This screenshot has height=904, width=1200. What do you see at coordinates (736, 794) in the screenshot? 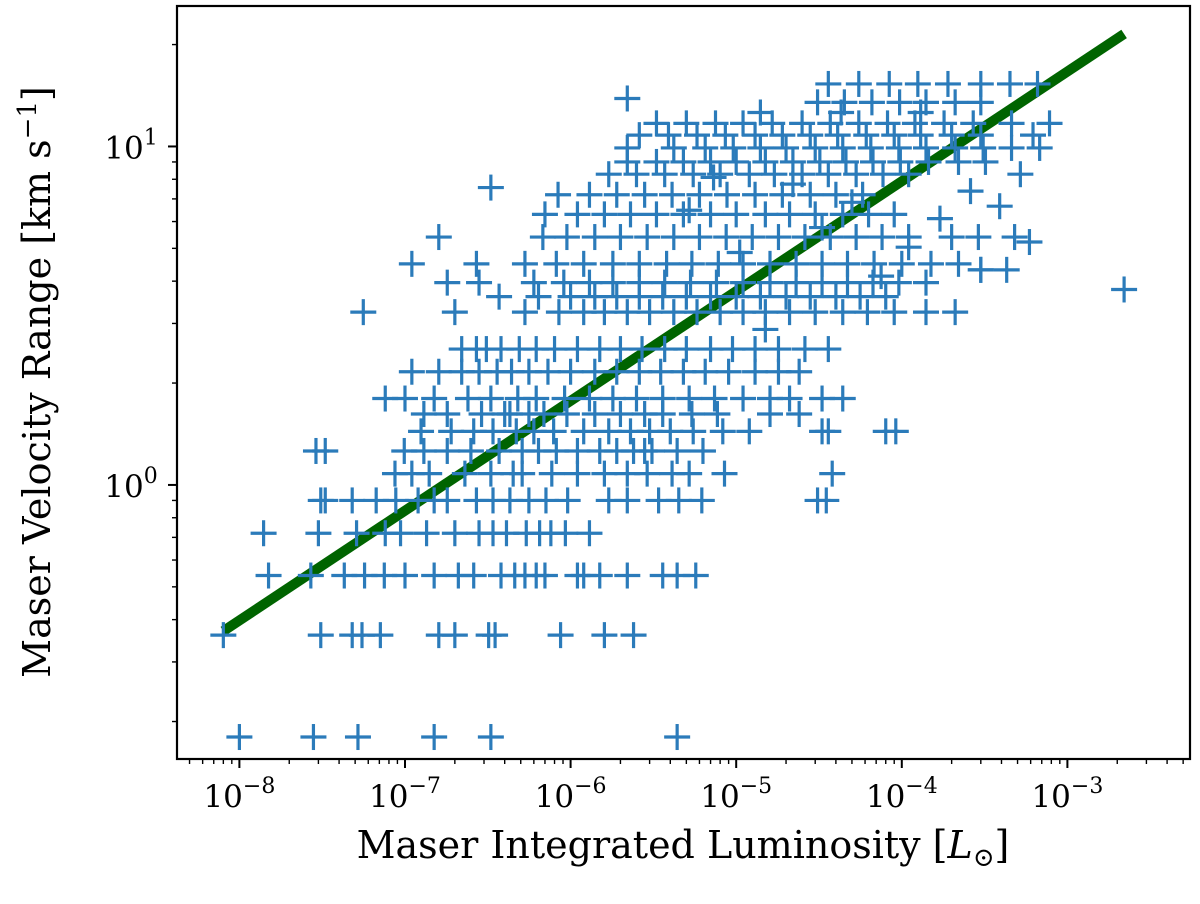
I see `x-tick-label: 10⁻⁵` at bounding box center [736, 794].